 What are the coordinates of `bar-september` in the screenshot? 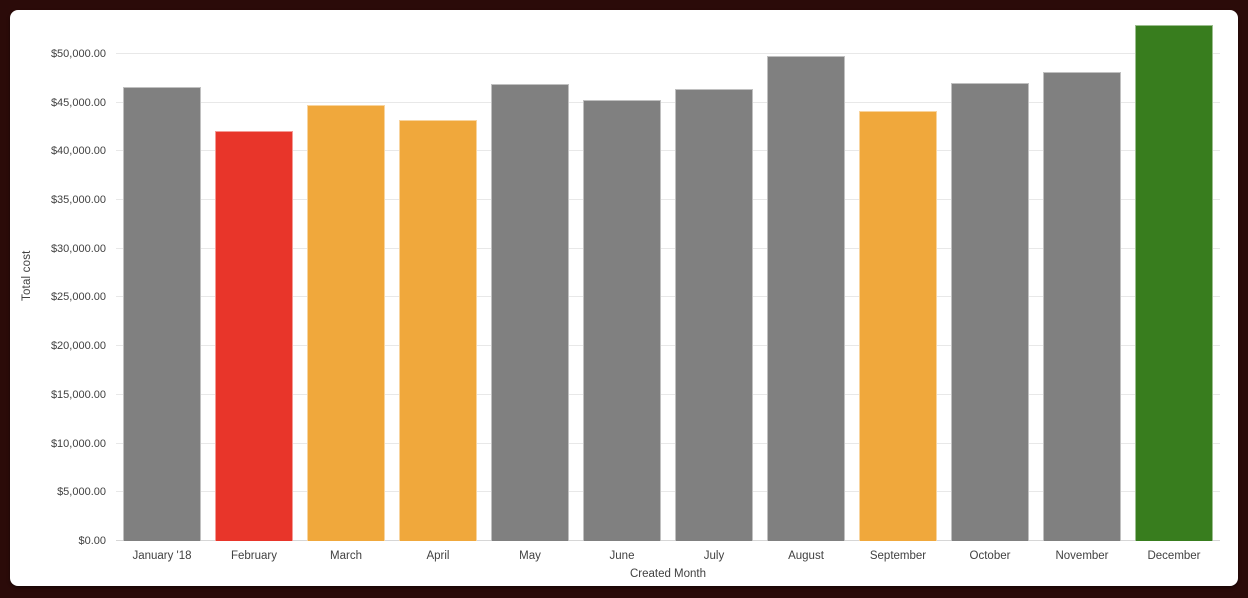 It's located at (898, 326).